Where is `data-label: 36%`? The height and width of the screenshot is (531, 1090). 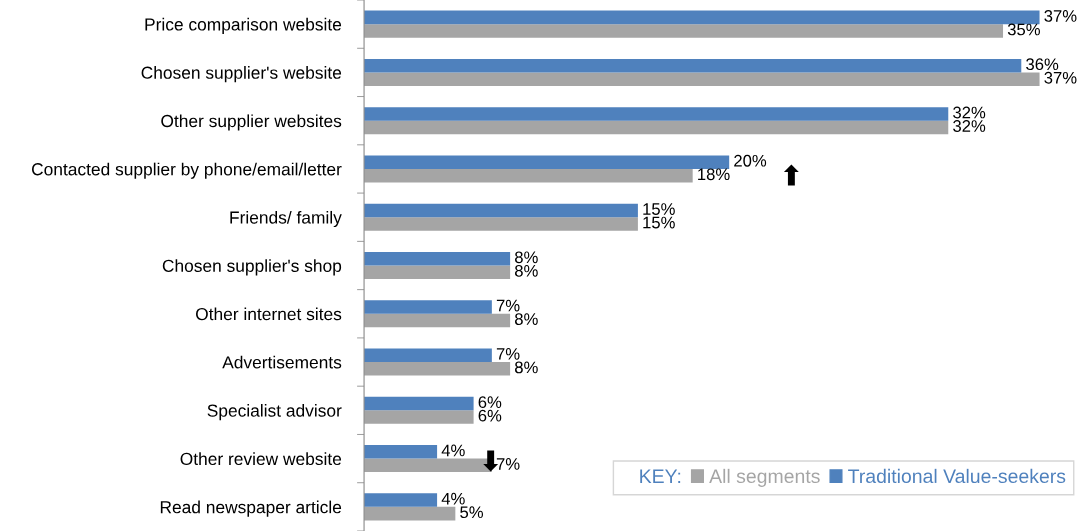 data-label: 36% is located at coordinates (1042, 64).